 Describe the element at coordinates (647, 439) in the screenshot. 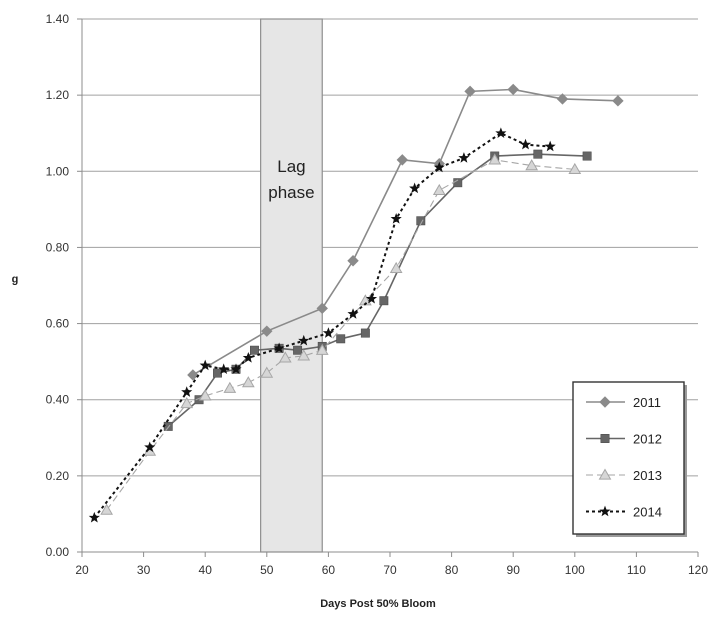

I see `legend-label: 2012` at that location.